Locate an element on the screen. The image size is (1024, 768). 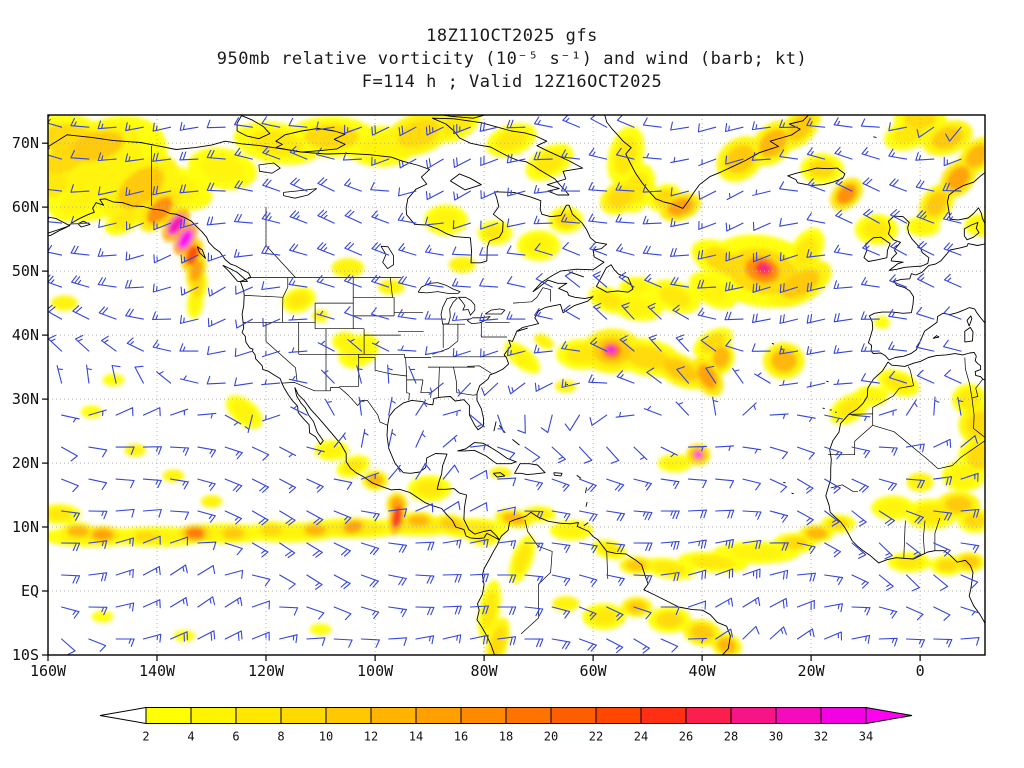
lon-axis-label: 160W is located at coordinates (48, 671).